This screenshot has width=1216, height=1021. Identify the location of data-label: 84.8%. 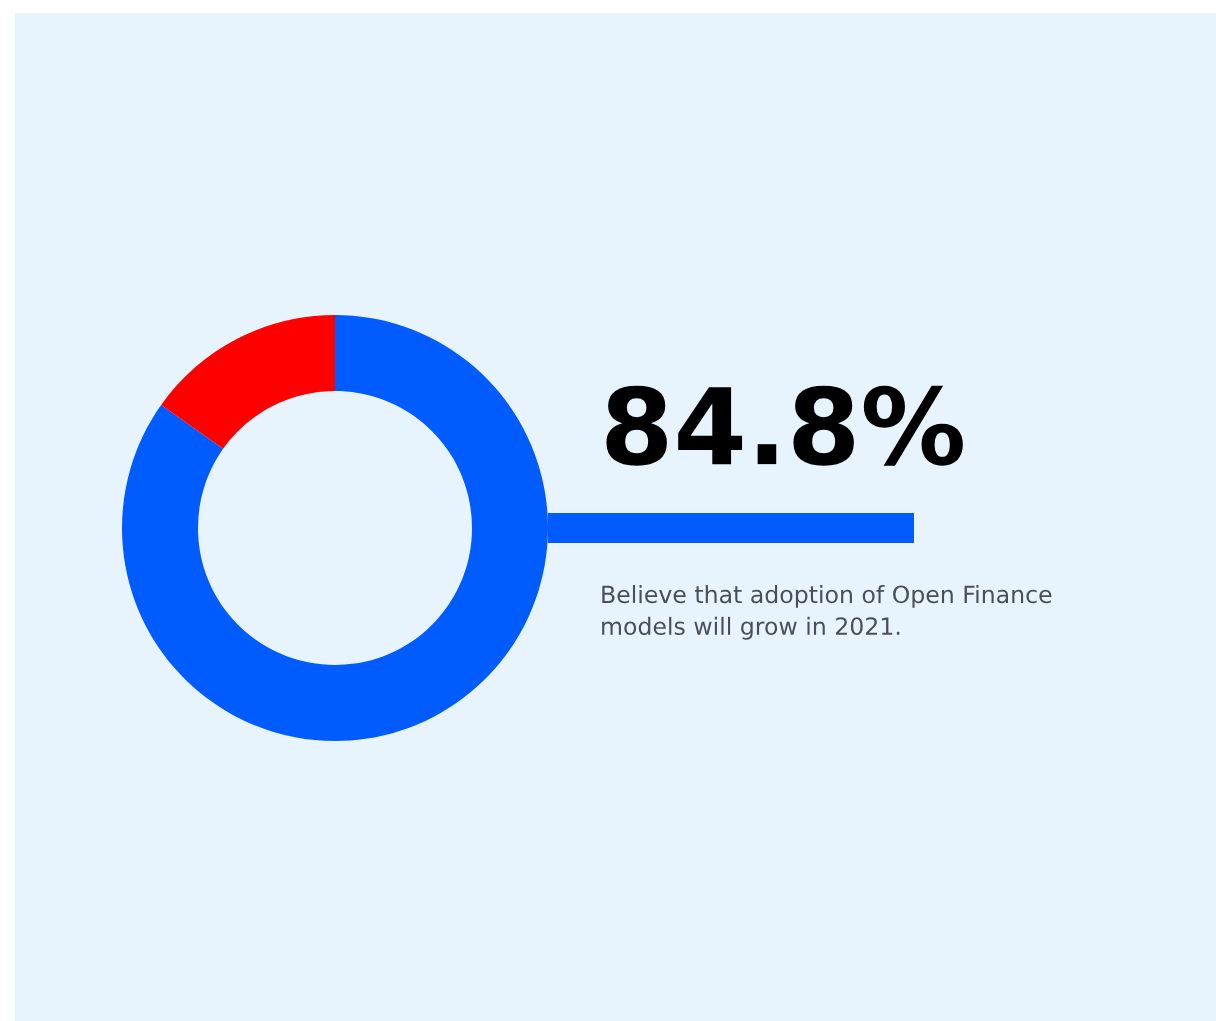
(784, 425).